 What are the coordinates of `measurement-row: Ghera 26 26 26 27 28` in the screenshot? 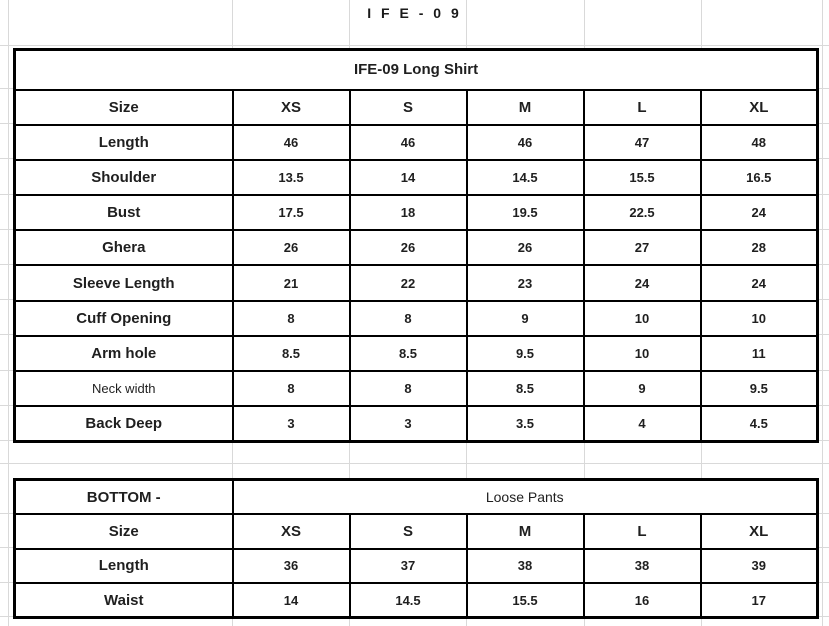 It's located at (416, 248).